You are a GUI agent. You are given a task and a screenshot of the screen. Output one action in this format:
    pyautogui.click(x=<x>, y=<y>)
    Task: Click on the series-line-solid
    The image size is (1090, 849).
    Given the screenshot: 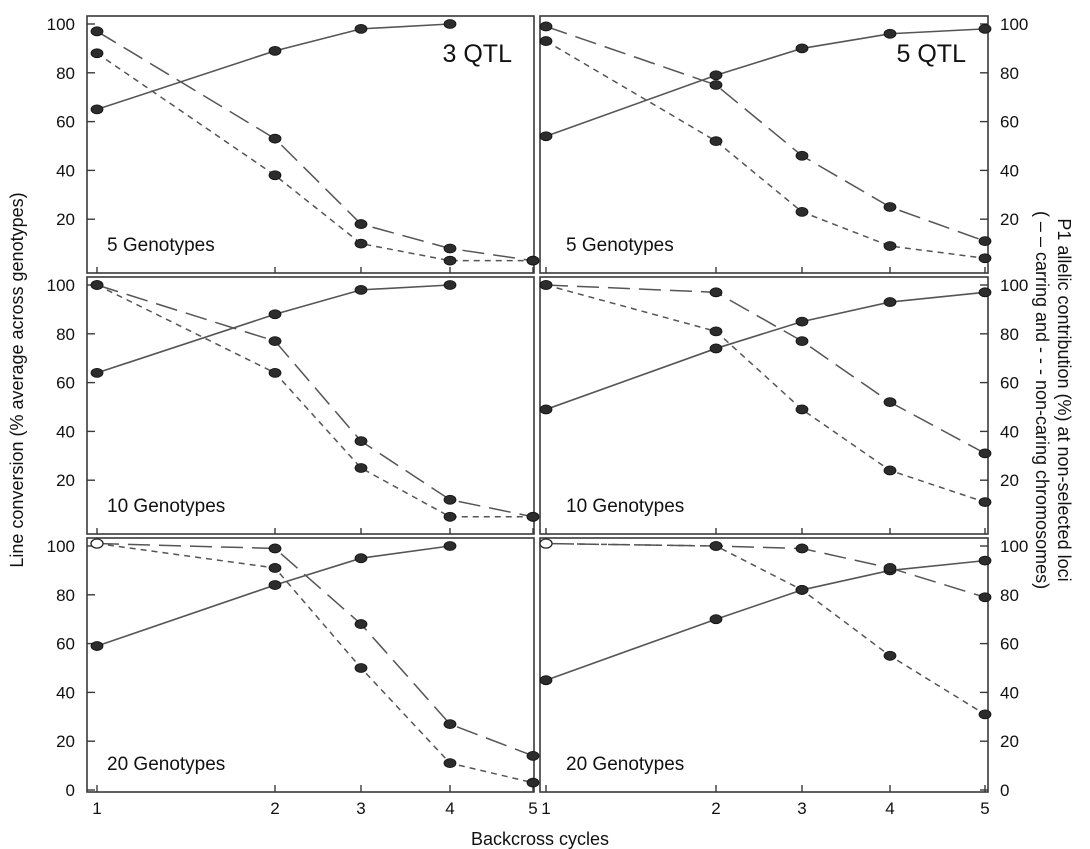 What is the action you would take?
    pyautogui.click(x=765, y=351)
    